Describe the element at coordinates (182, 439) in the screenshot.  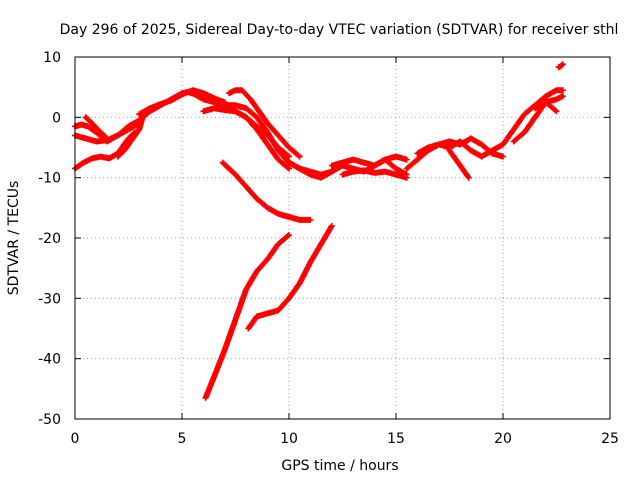
I see `x-tick-label: 5` at that location.